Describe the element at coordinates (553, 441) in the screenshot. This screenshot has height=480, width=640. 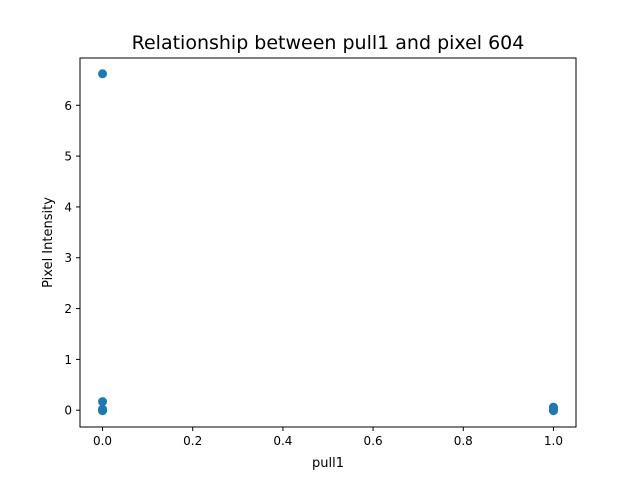
I see `x-tick-label: 1.0` at that location.